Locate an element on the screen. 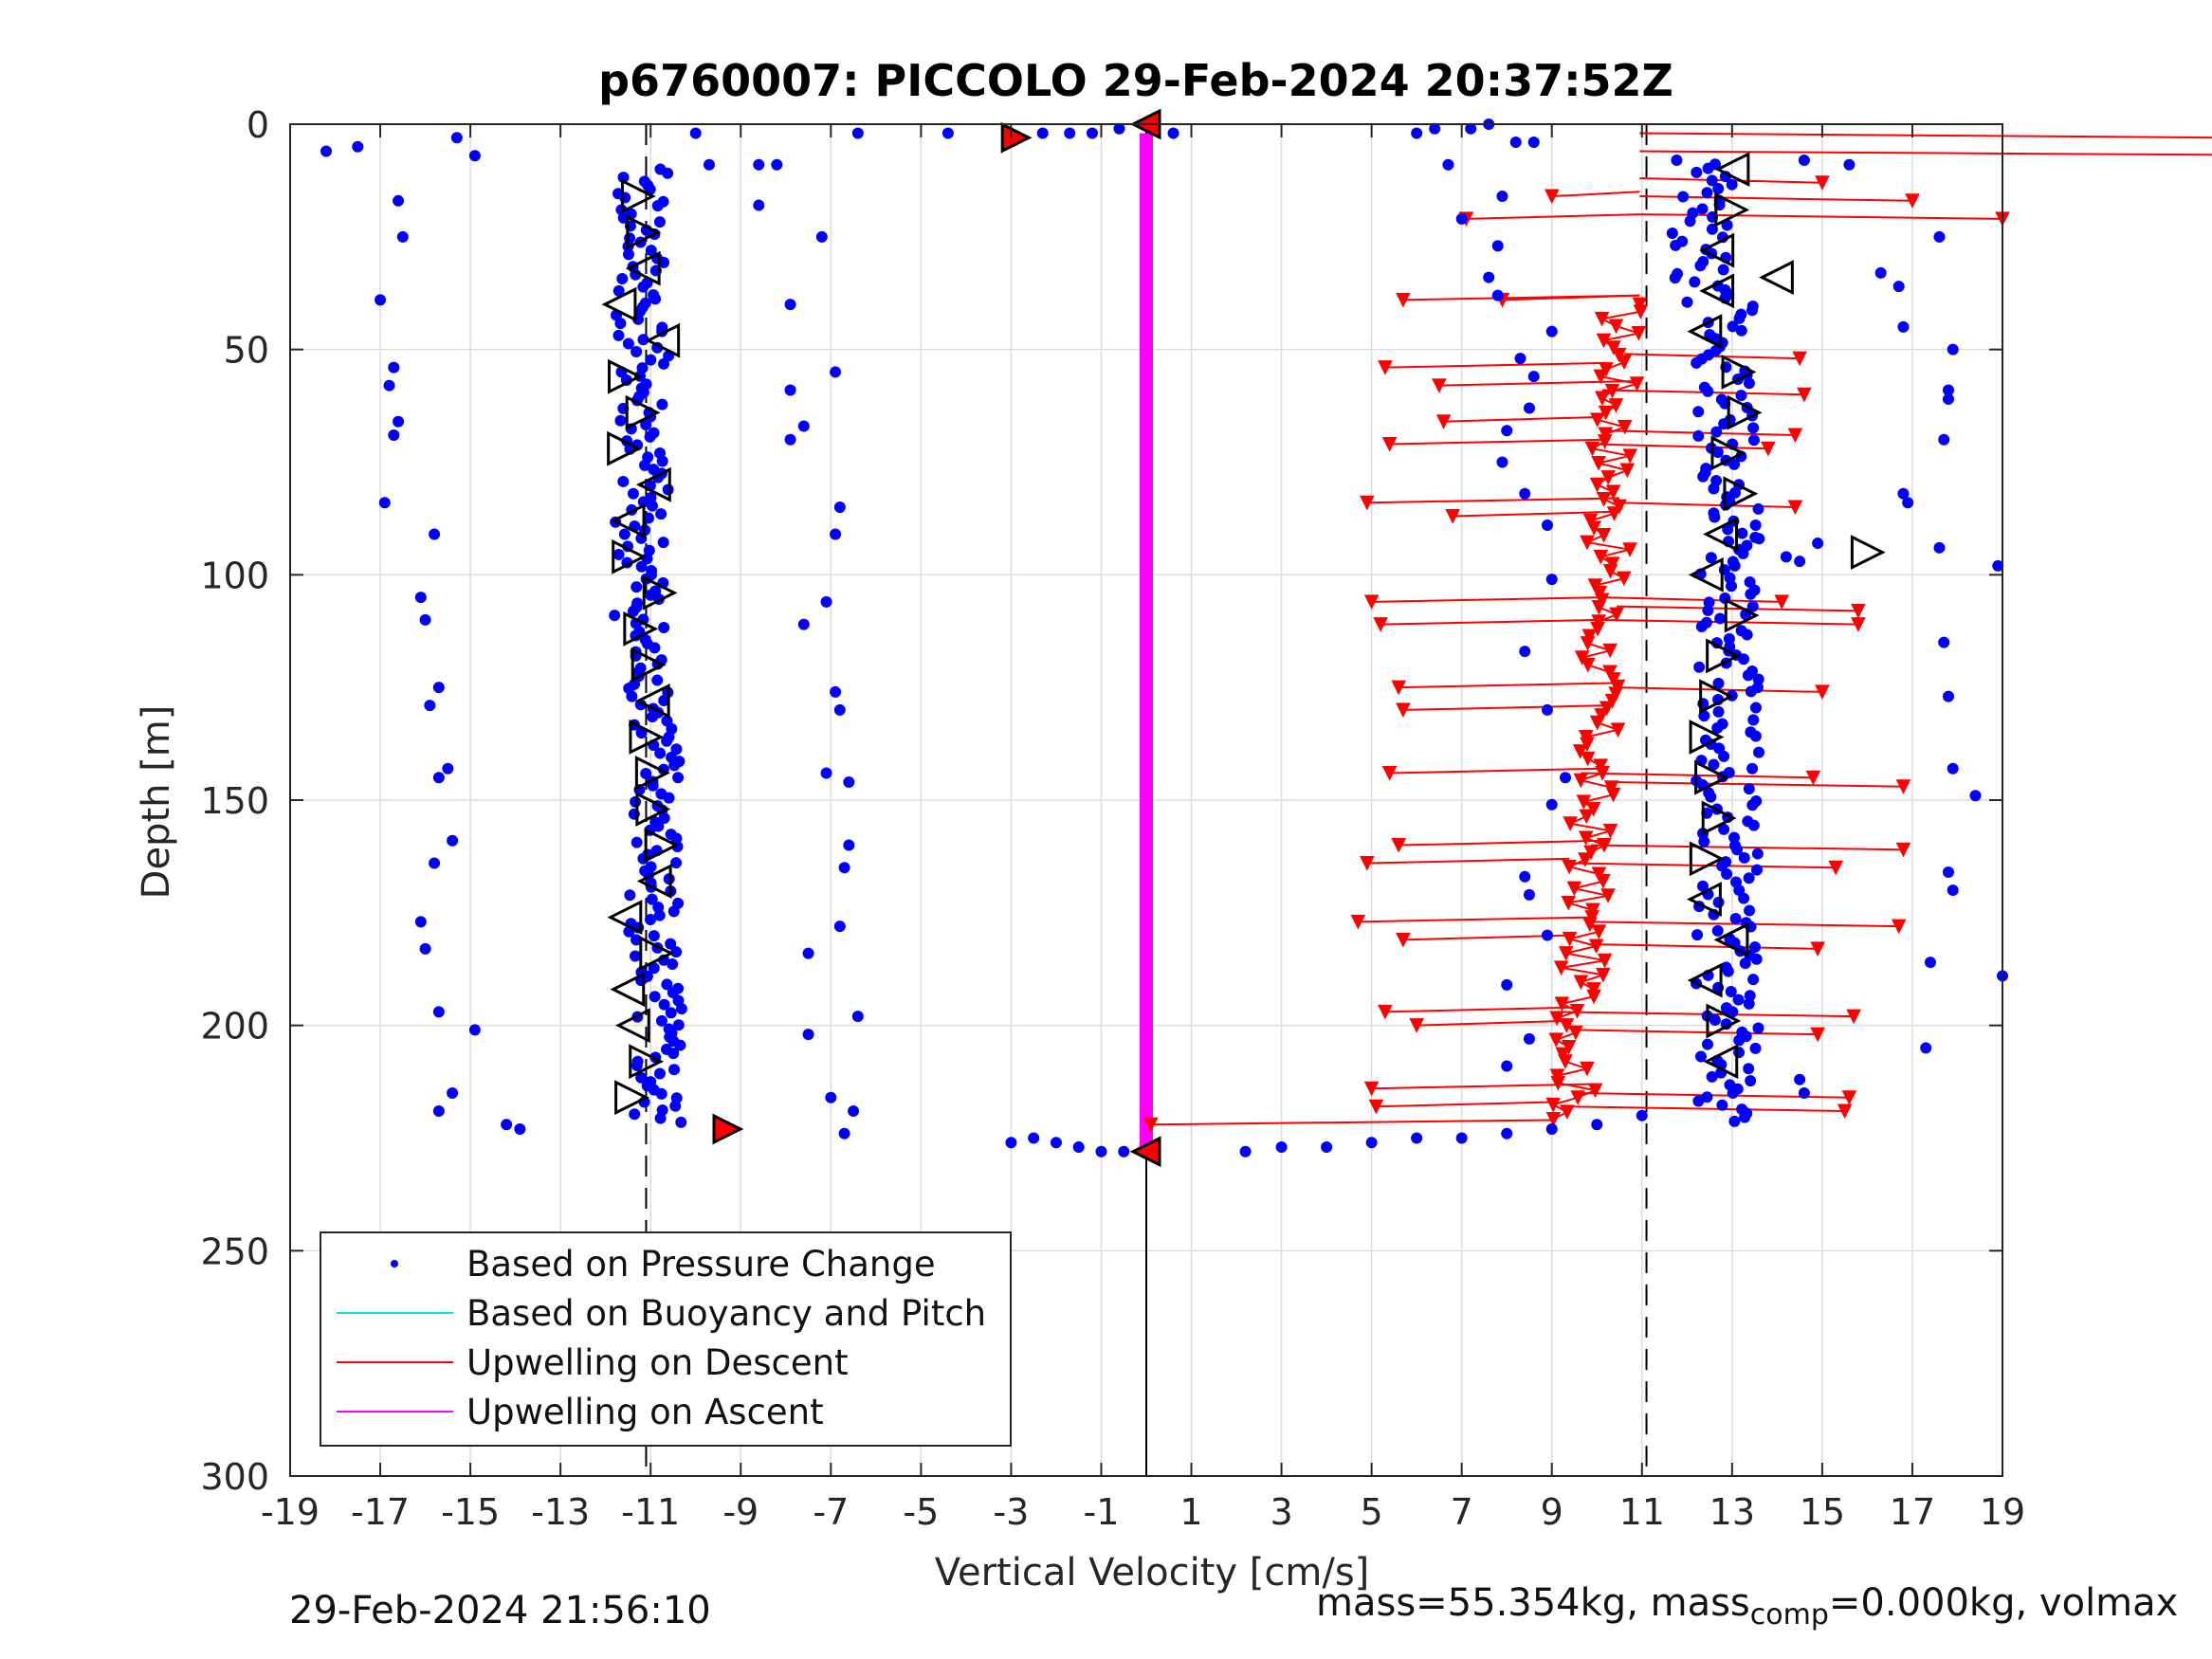  footer-mass-info: mass=55.354kg, masscomp=0.000kg, volmax is located at coordinates (1747, 1606).